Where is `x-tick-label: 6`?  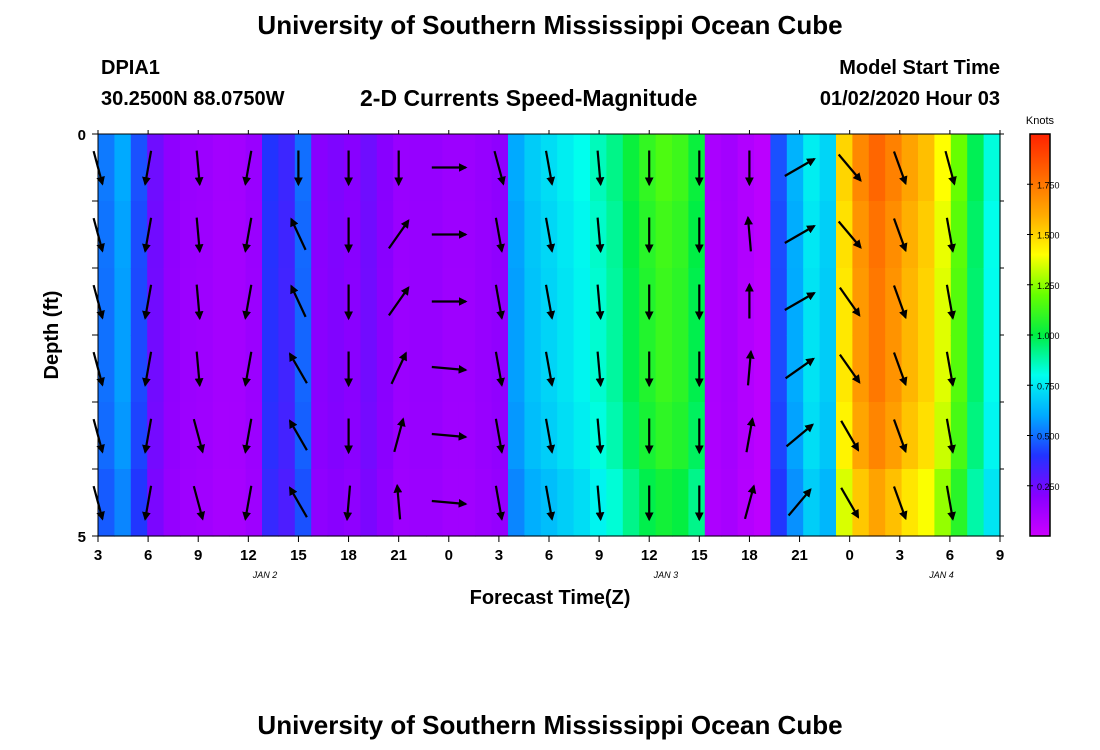 x-tick-label: 6 is located at coordinates (148, 555).